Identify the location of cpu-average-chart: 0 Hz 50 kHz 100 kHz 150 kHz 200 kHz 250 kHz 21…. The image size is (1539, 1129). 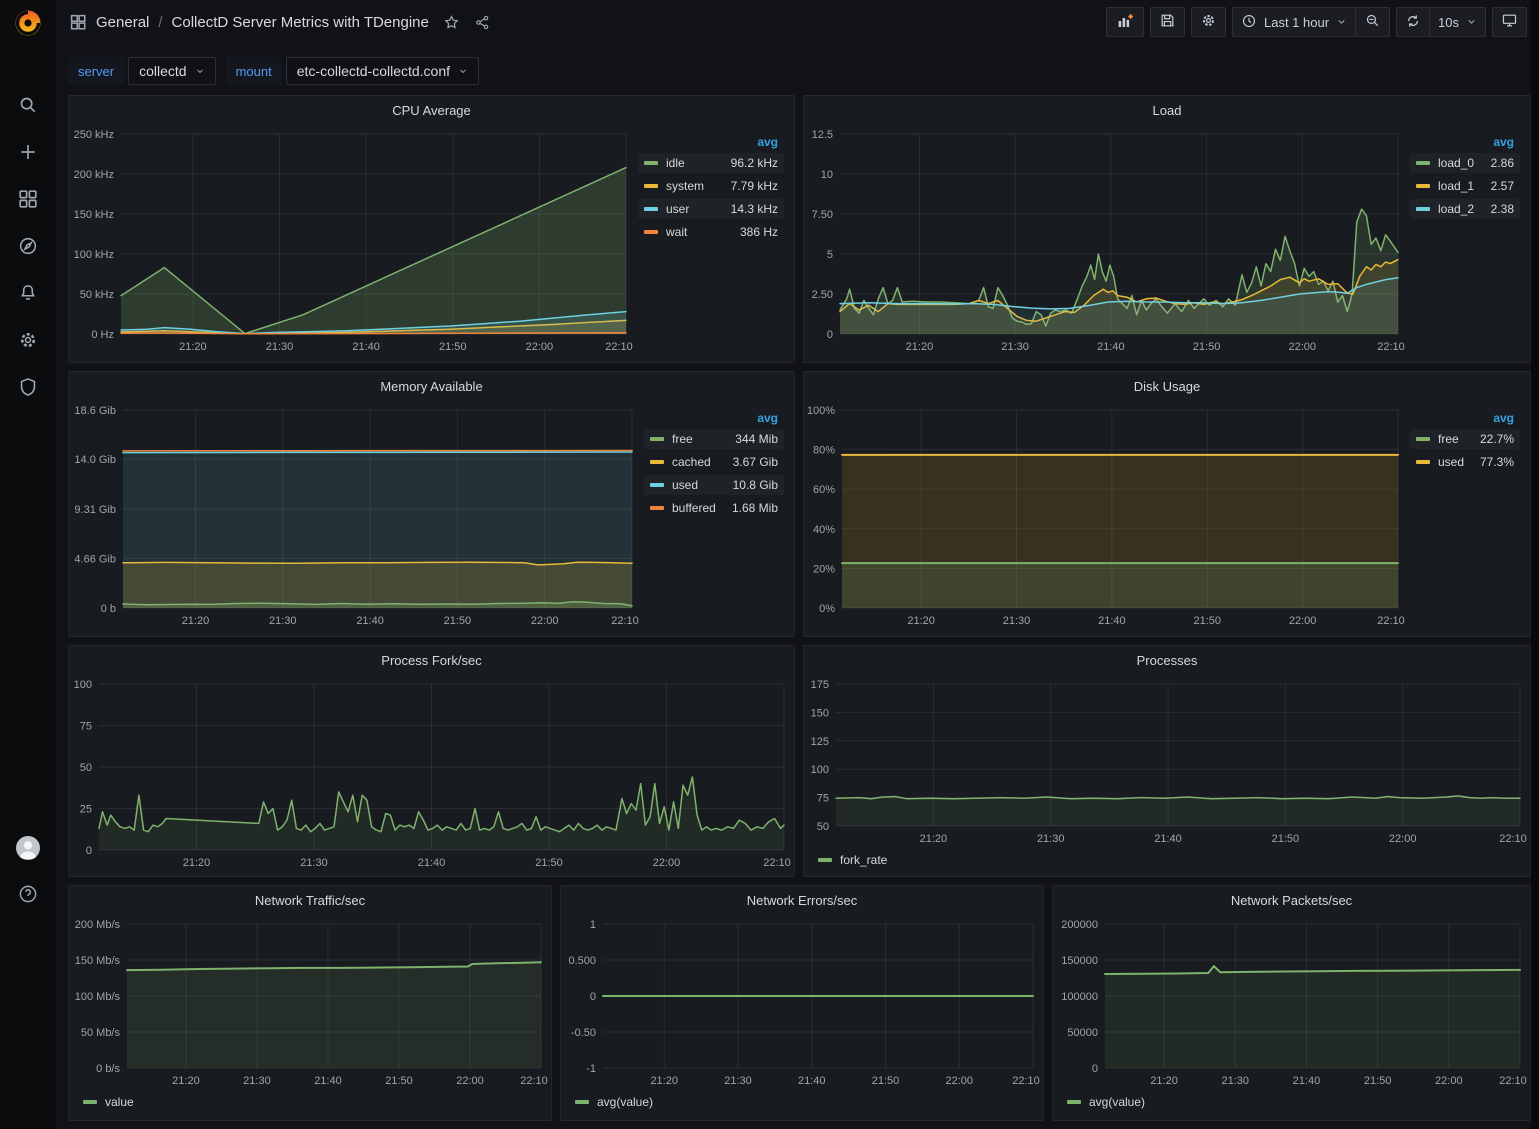
(352, 240).